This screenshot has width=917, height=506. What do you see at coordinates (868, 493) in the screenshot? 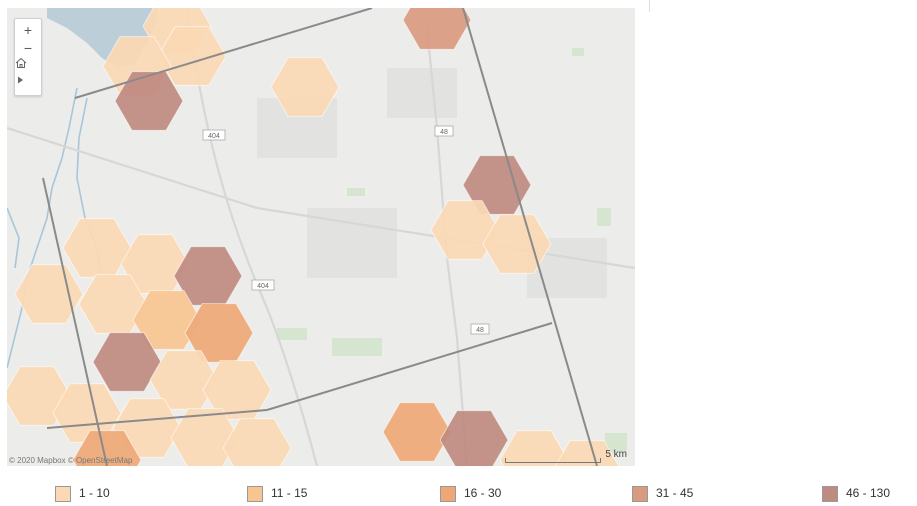
I see `legend-label: 46 - 130` at bounding box center [868, 493].